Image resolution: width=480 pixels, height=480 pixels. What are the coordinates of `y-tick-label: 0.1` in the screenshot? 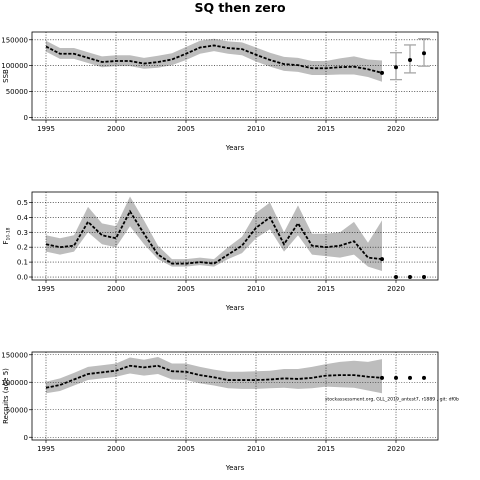 It's located at (22, 263).